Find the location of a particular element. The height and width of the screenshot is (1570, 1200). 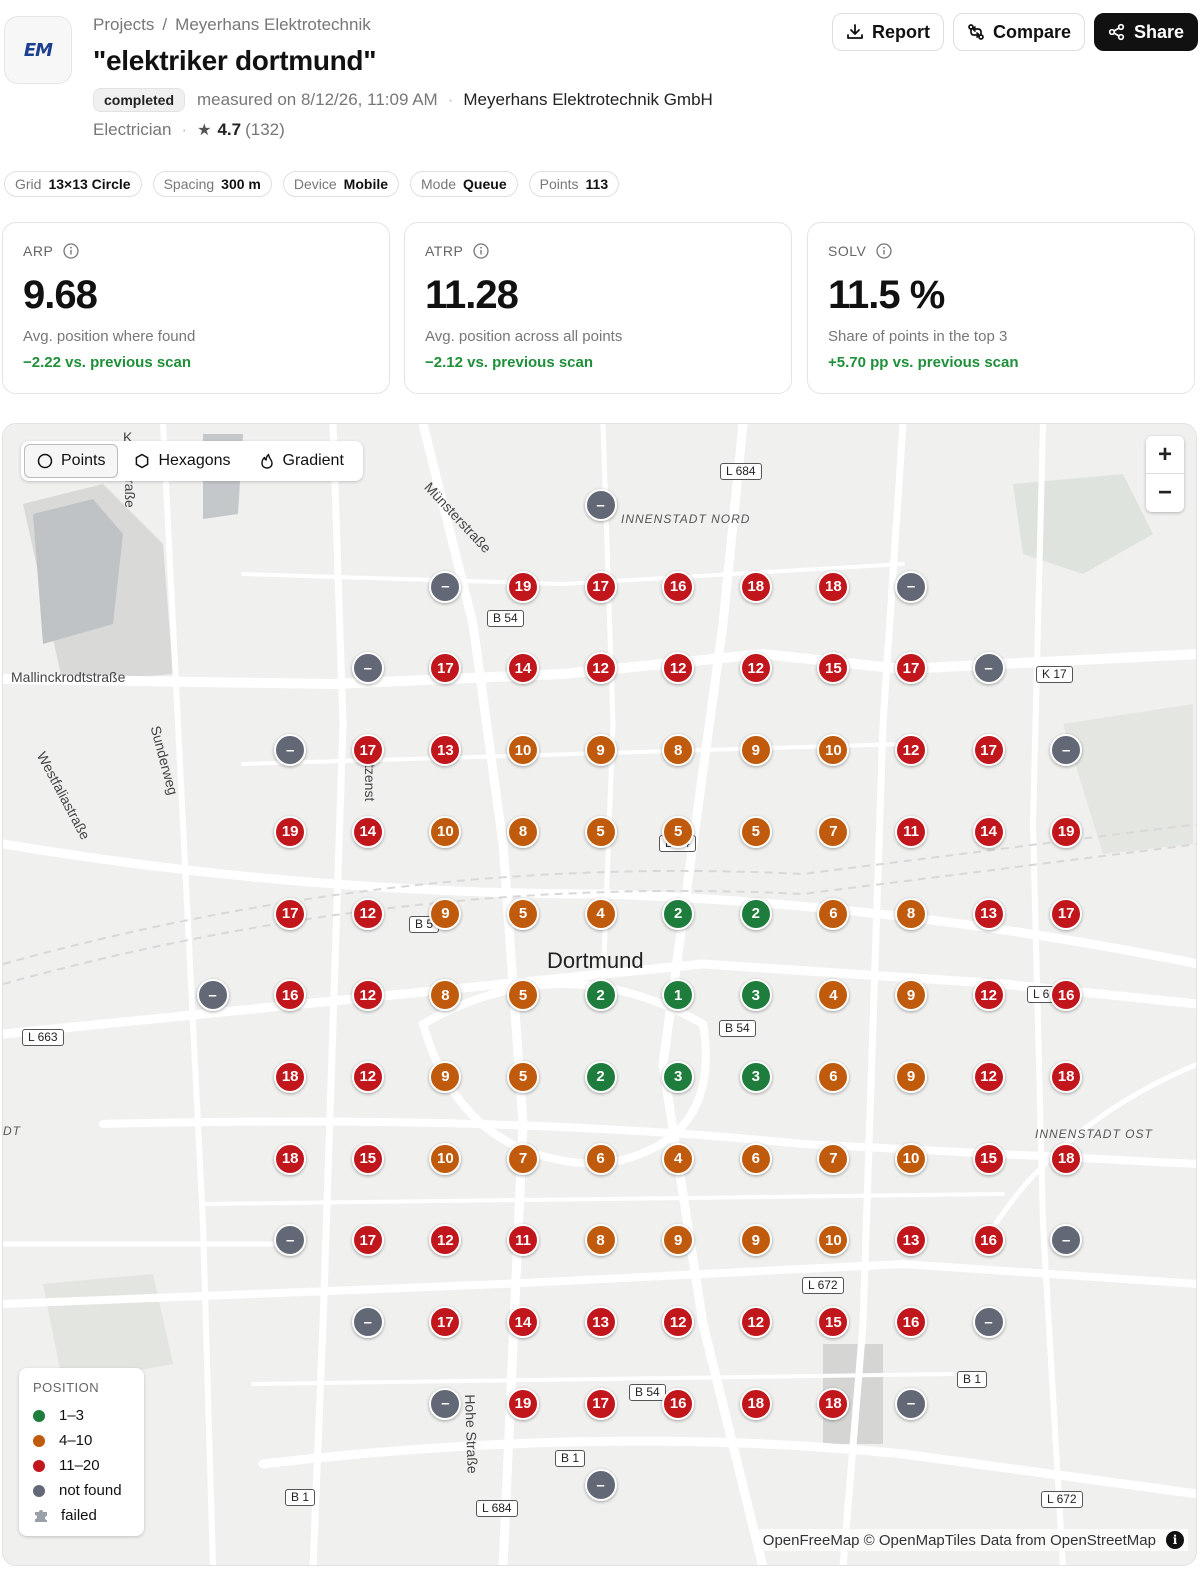

attribution-openmaptiles: © OpenMapTiles is located at coordinates (919, 1540).